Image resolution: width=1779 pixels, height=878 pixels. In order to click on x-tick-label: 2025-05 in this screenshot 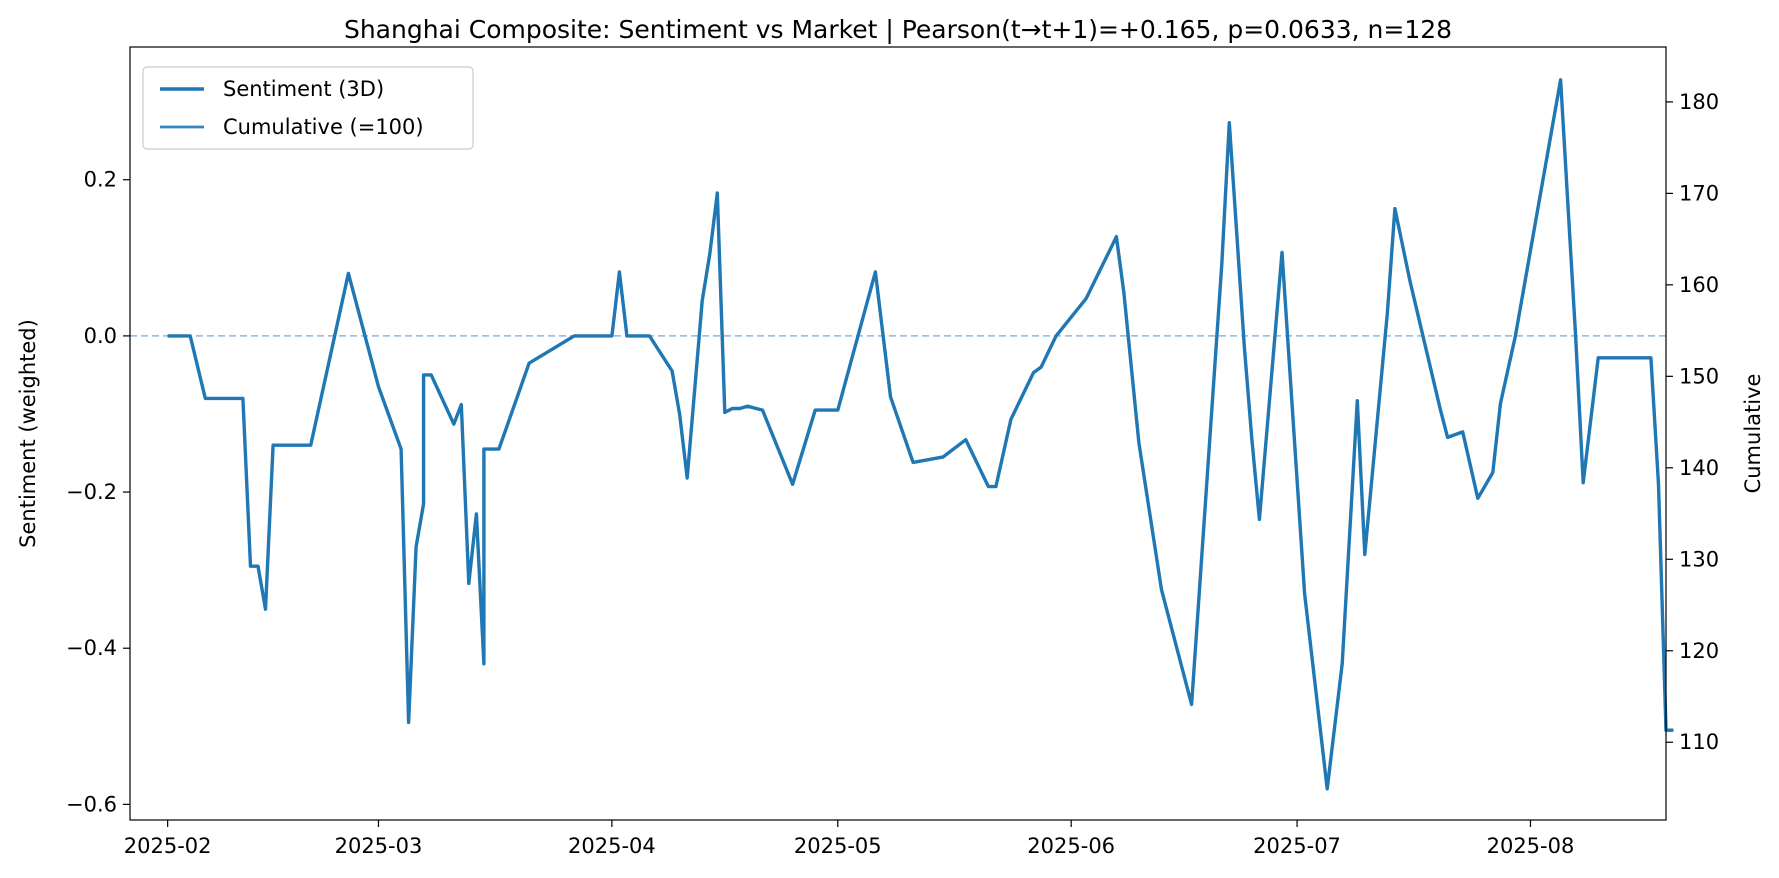, I will do `click(838, 846)`.